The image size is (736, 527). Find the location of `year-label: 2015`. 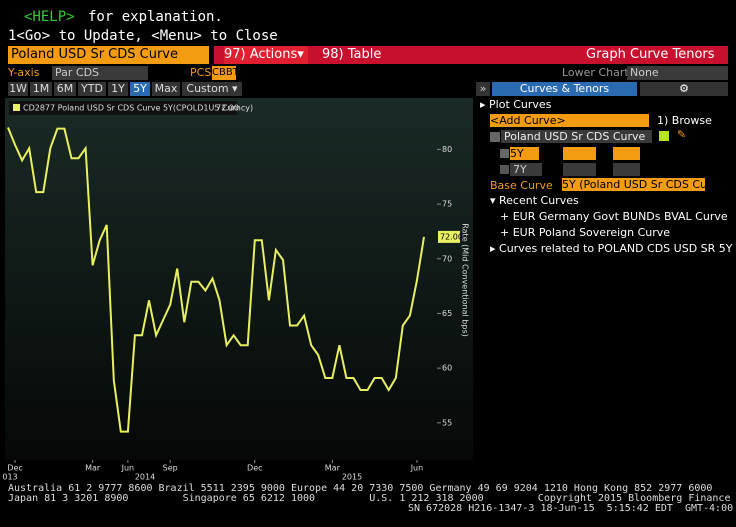

year-label: 2015 is located at coordinates (352, 477).